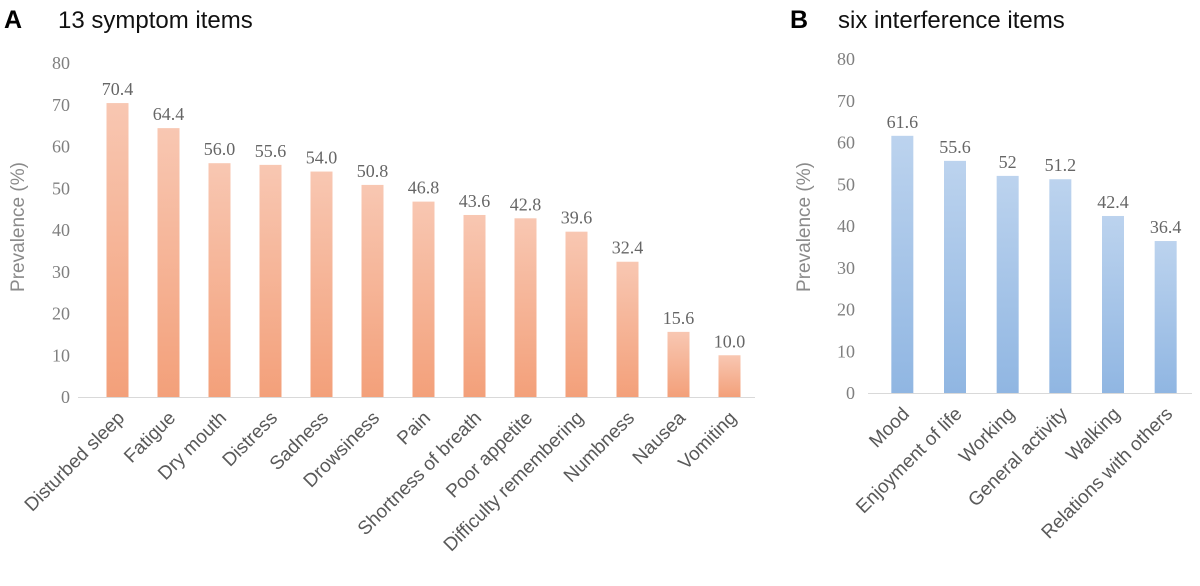  I want to click on panel-b-y-ticks: 0 10 20 30 40 50 60 70 80, so click(846, 226).